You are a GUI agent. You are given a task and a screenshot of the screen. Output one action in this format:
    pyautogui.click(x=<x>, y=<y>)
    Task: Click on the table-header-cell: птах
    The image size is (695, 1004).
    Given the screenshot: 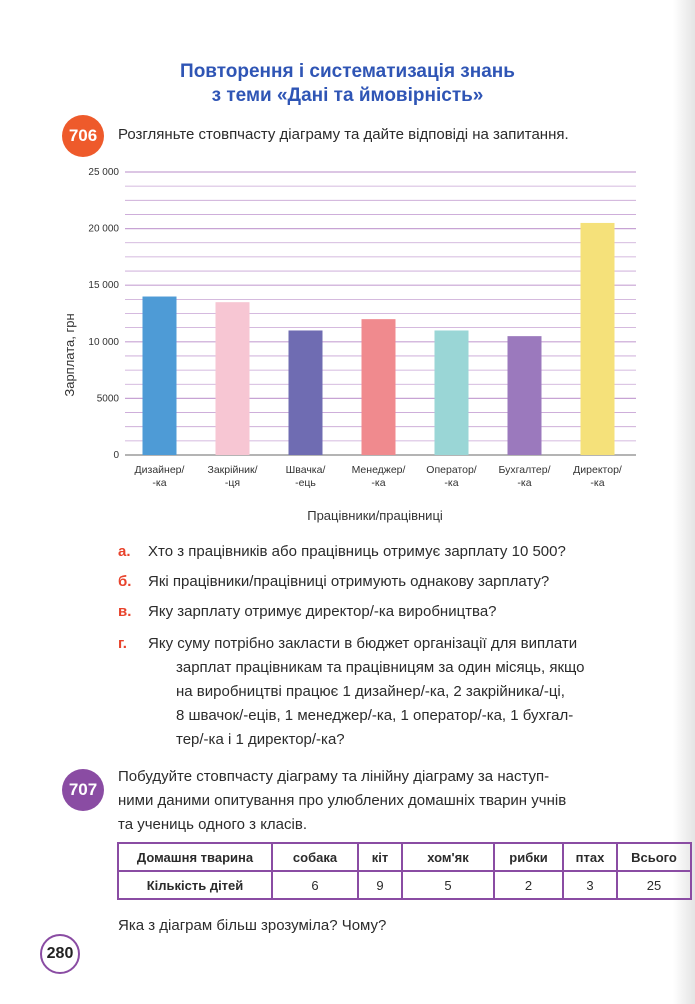 What is the action you would take?
    pyautogui.click(x=590, y=857)
    